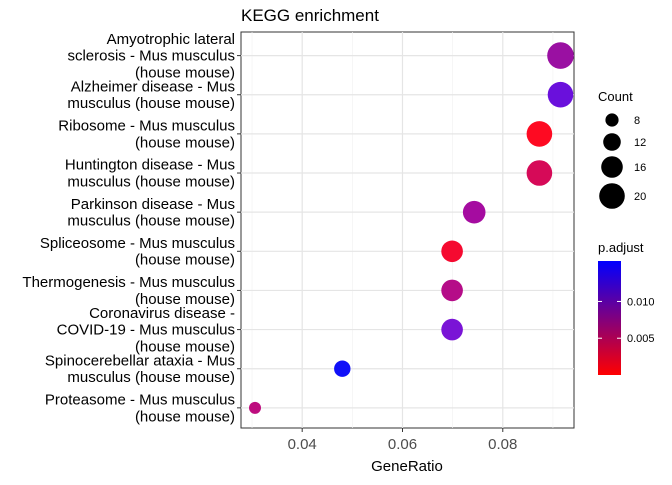 The image size is (672, 485). I want to click on legend-padjust-title: p.adjust, so click(621, 247).